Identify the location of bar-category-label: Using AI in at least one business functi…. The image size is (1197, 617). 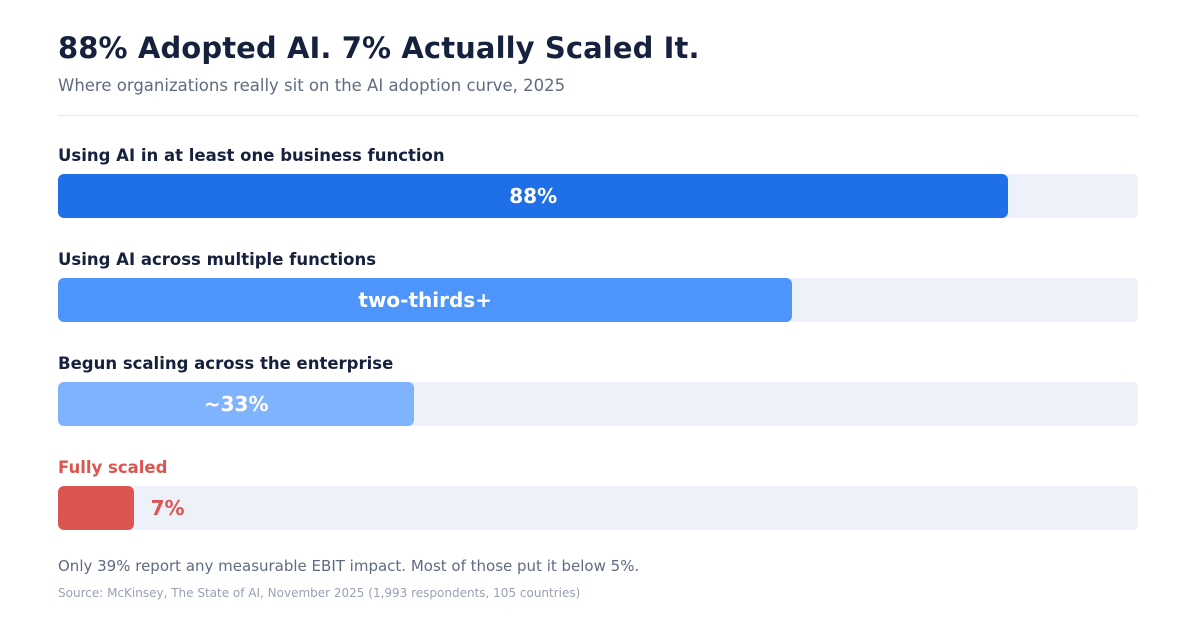
(251, 155).